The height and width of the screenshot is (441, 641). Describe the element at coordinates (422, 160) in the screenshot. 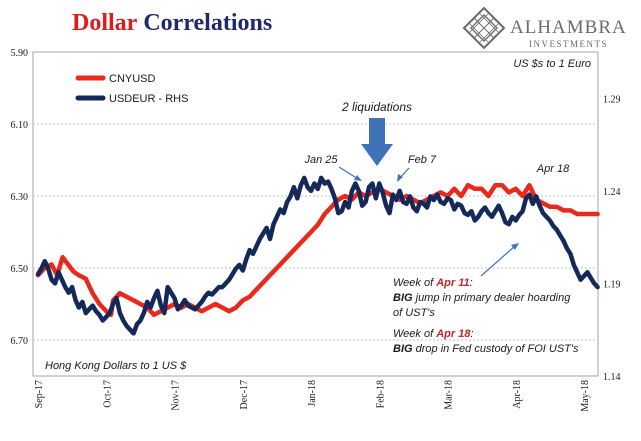

I see `annotation-feb7: Feb 7` at that location.